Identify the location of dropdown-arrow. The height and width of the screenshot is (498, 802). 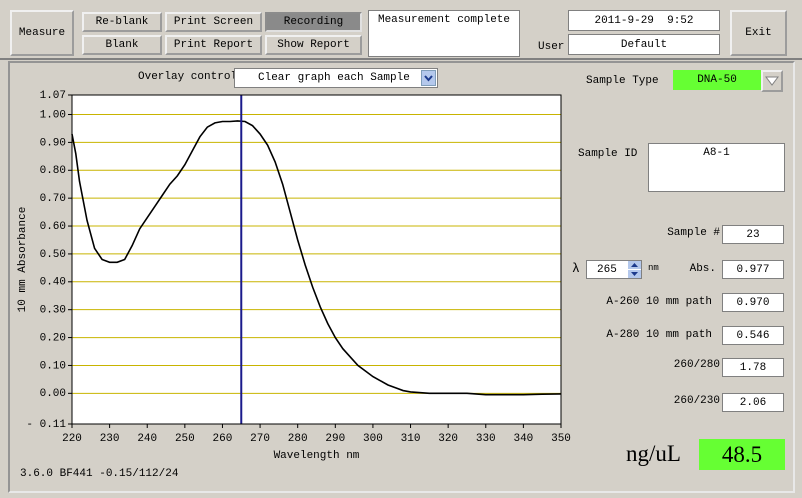
(428, 78).